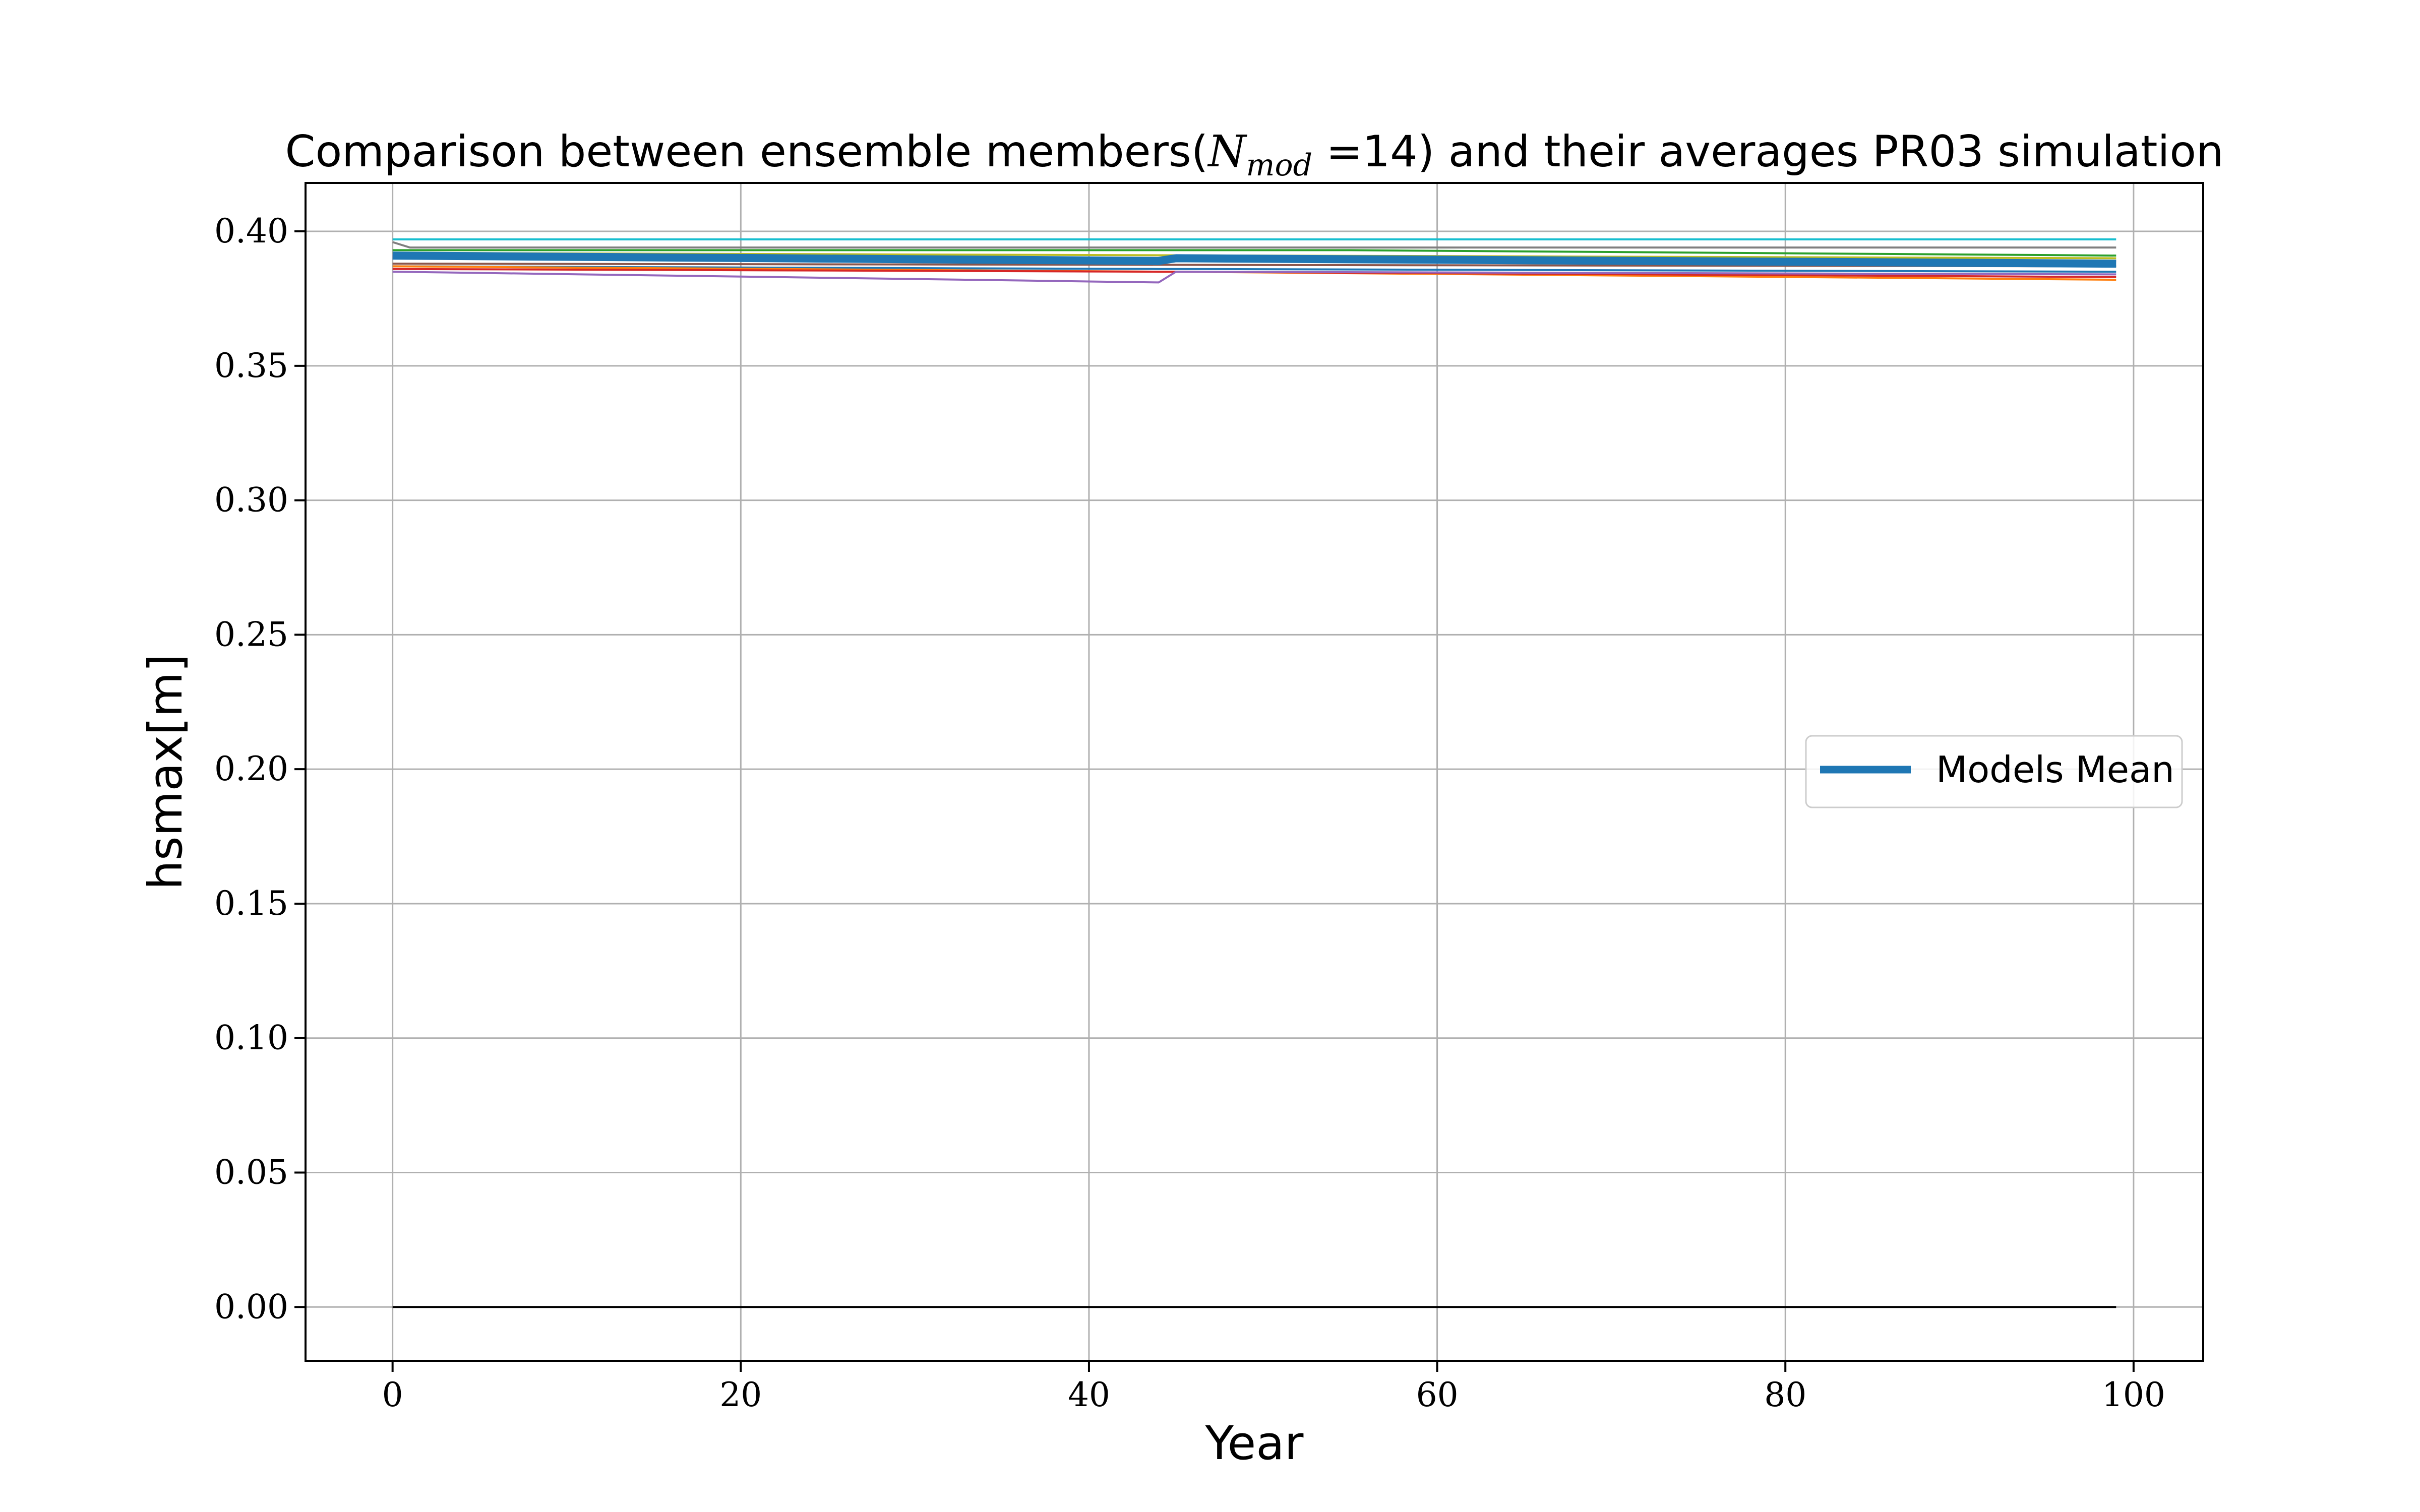 The height and width of the screenshot is (1512, 2420). I want to click on legend-box, so click(1994, 771).